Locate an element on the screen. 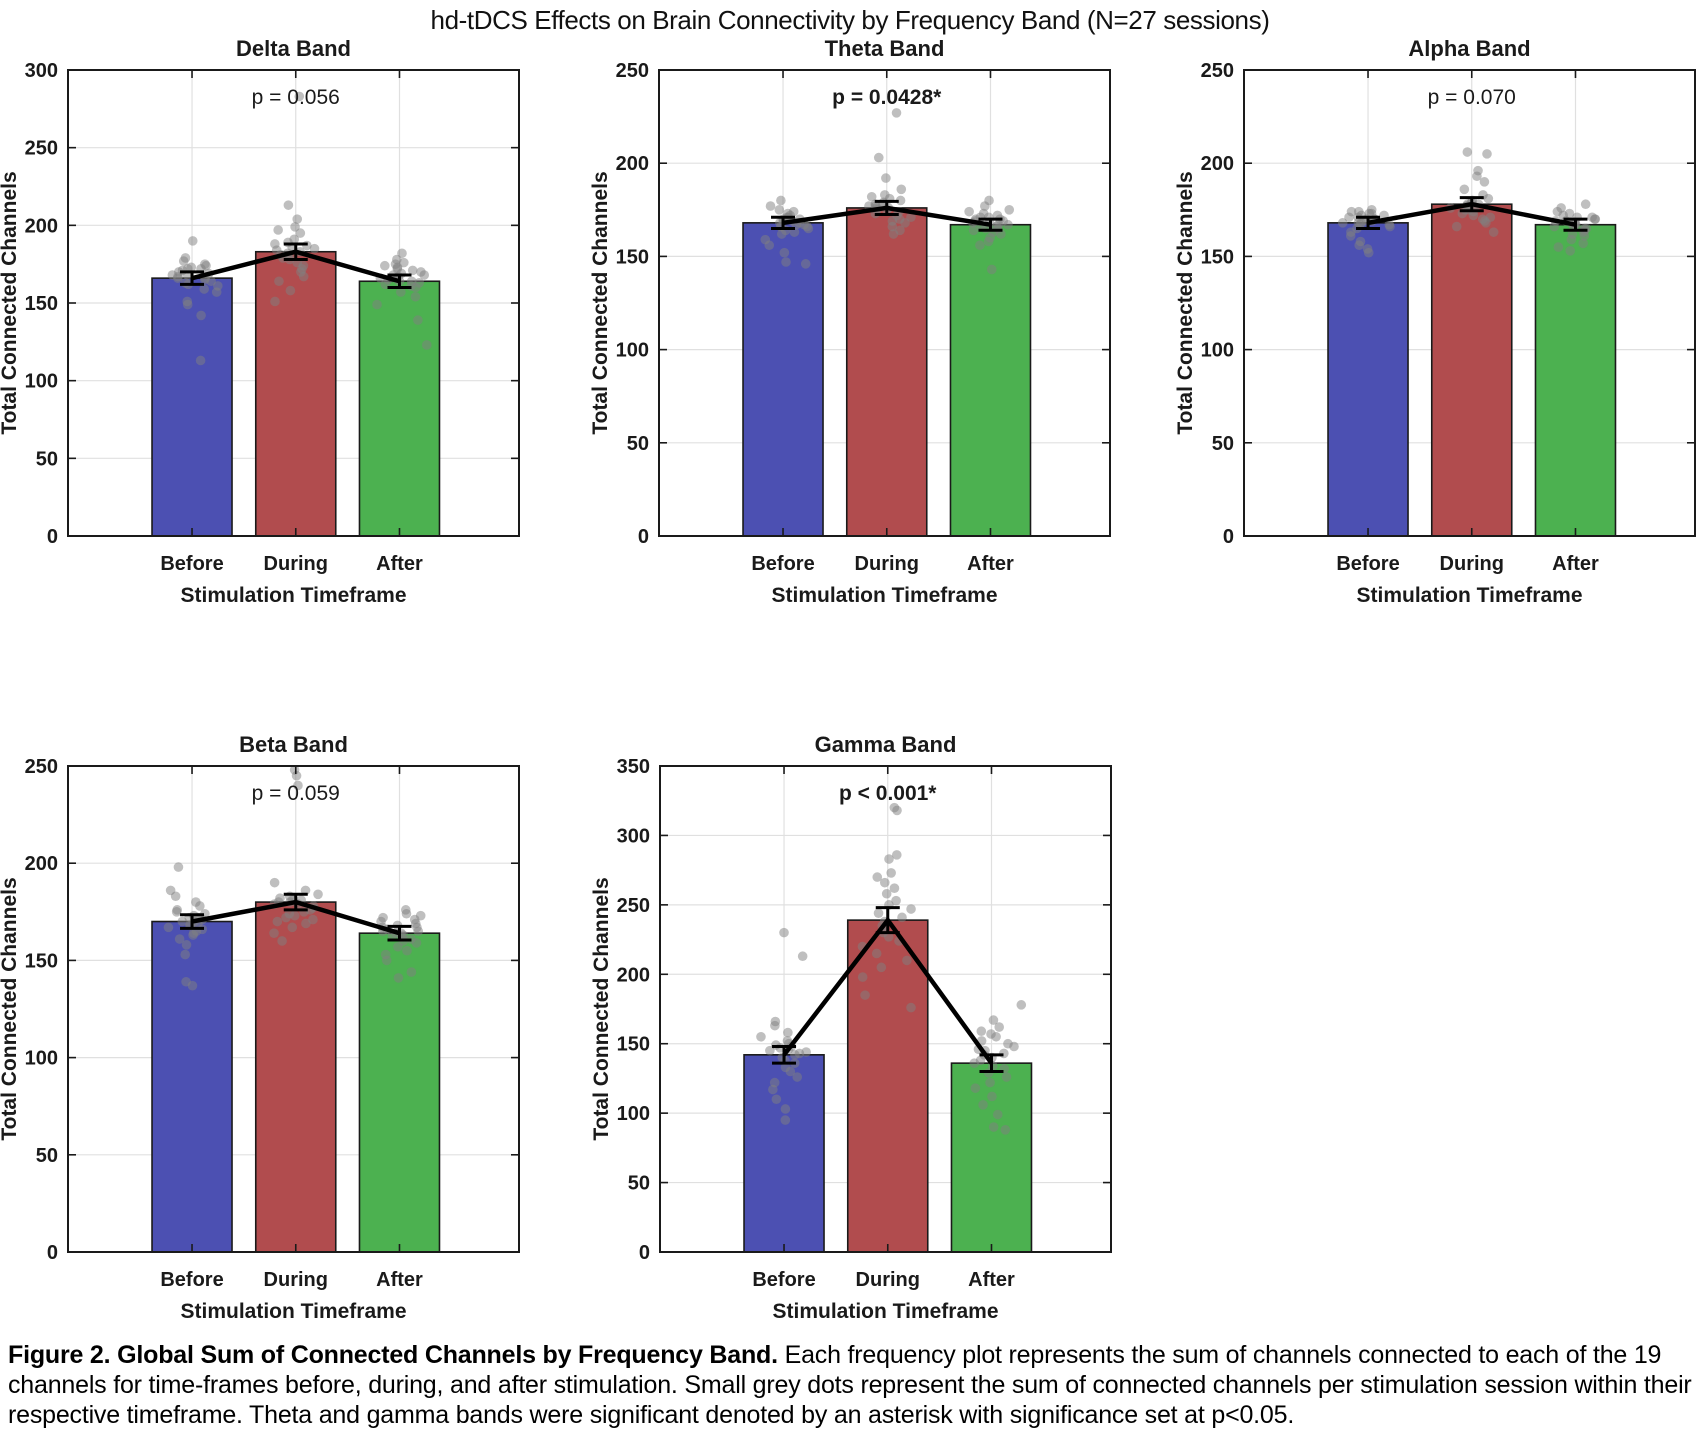  p-value-label: p = 0.059 is located at coordinates (296, 793).